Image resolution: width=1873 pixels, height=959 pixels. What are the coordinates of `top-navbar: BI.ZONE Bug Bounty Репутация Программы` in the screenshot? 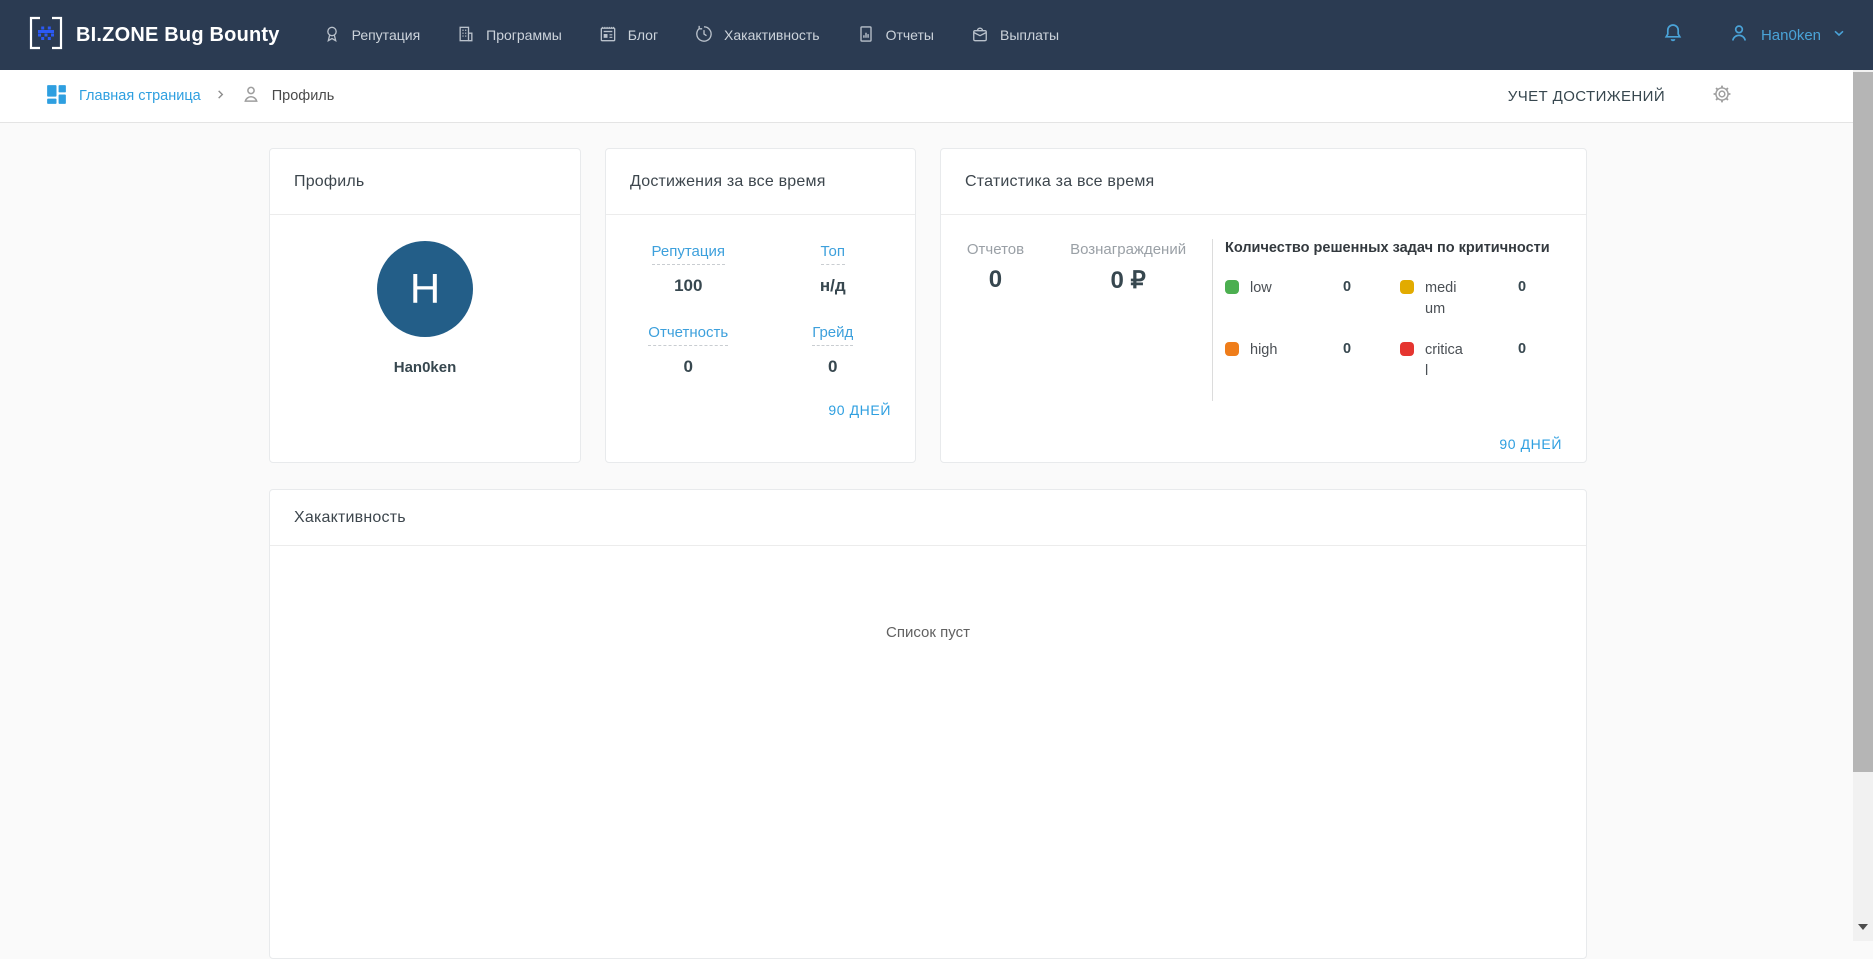 It's located at (936, 35).